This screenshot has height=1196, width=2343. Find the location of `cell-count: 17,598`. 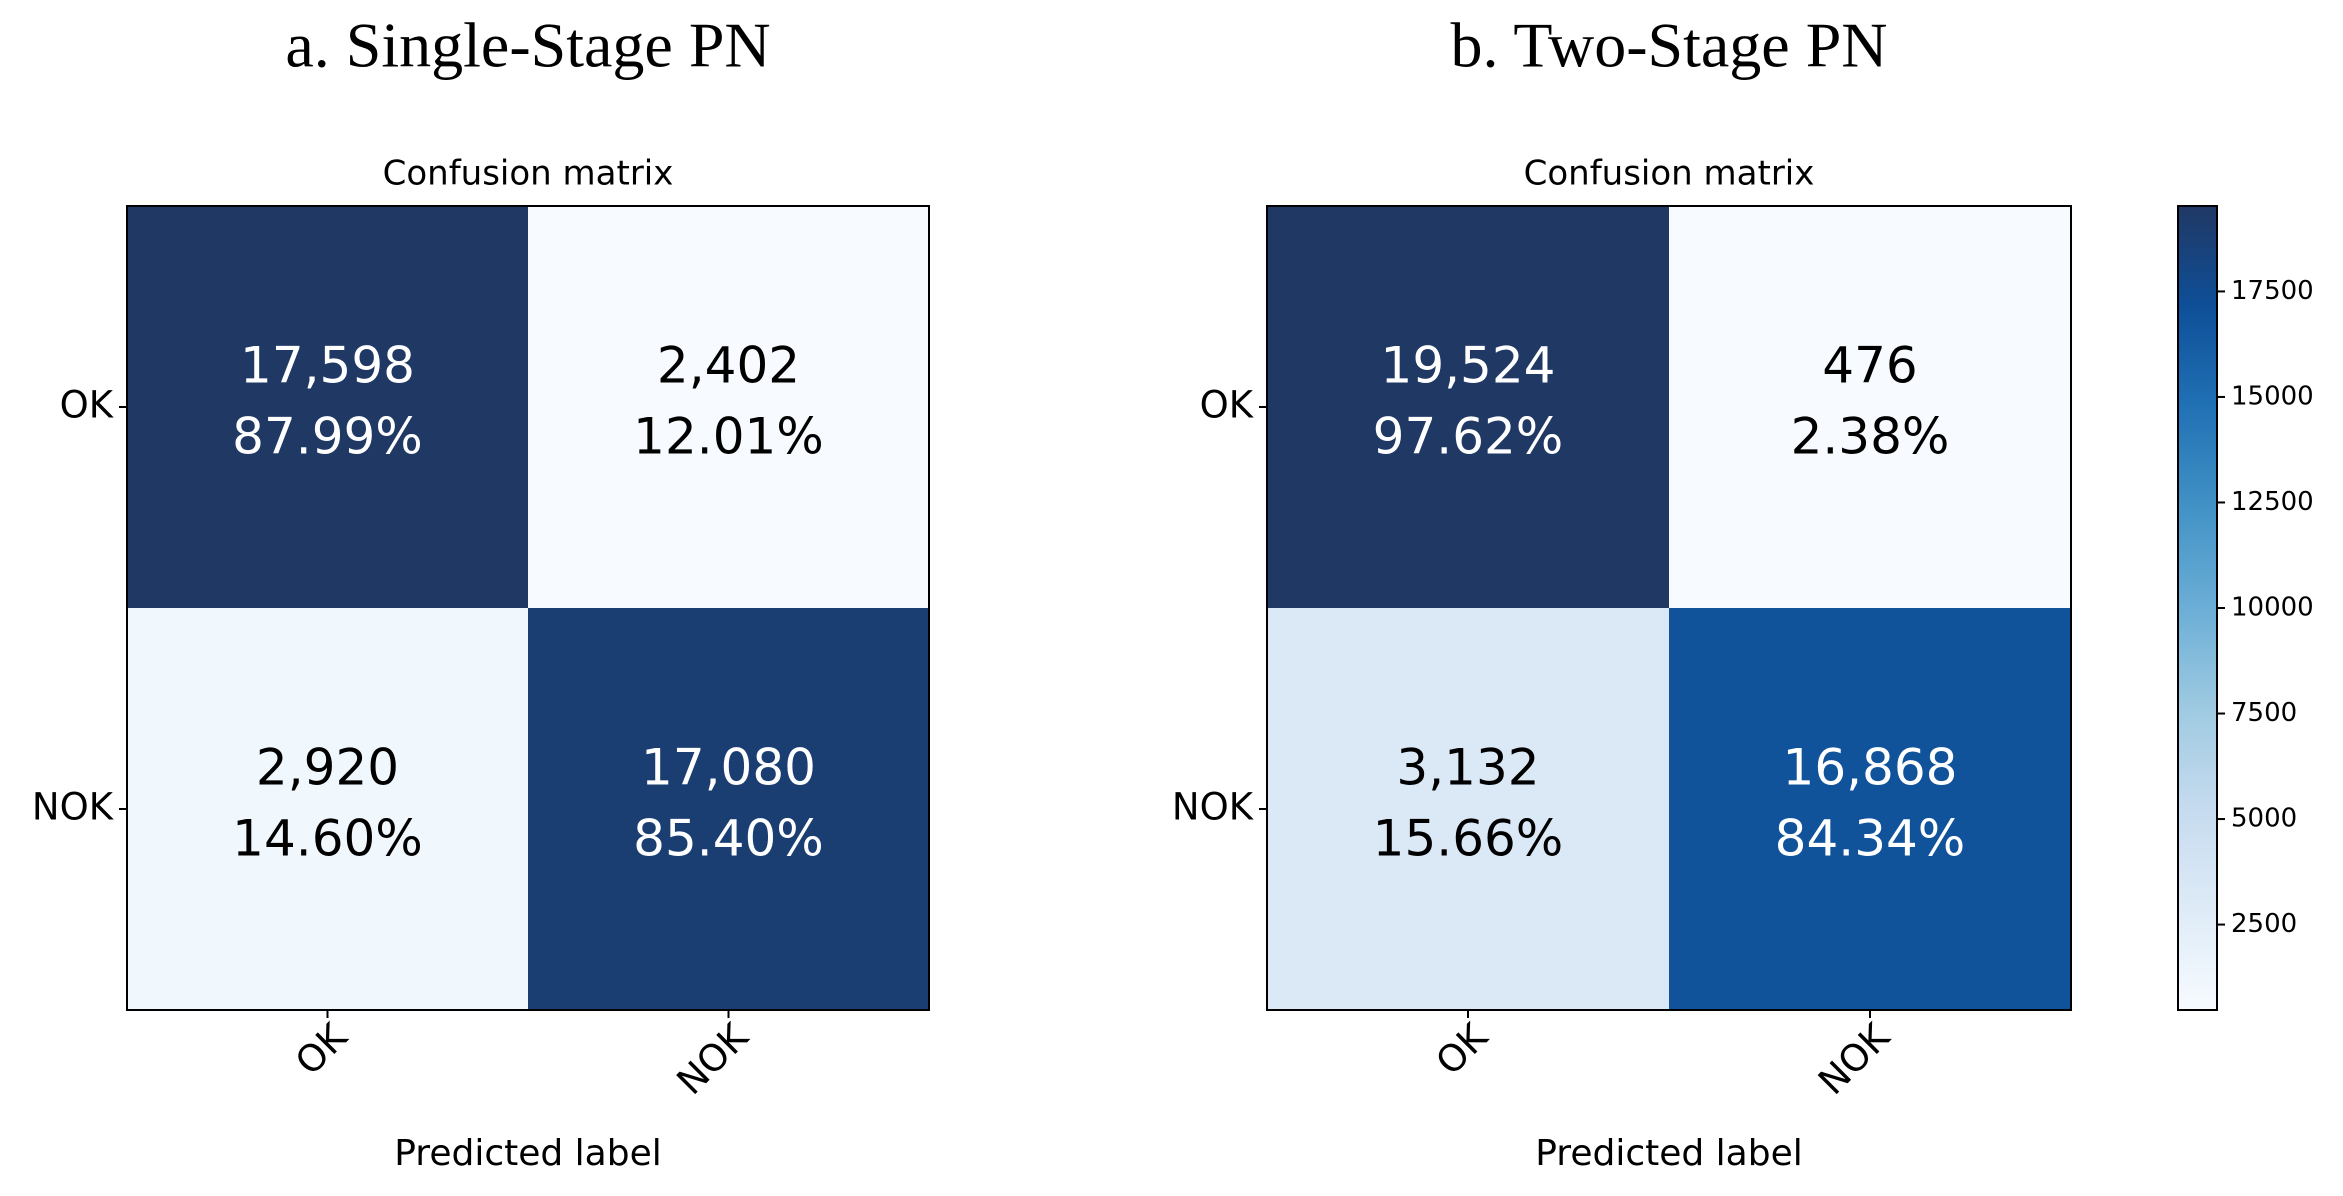

cell-count: 17,598 is located at coordinates (327, 366).